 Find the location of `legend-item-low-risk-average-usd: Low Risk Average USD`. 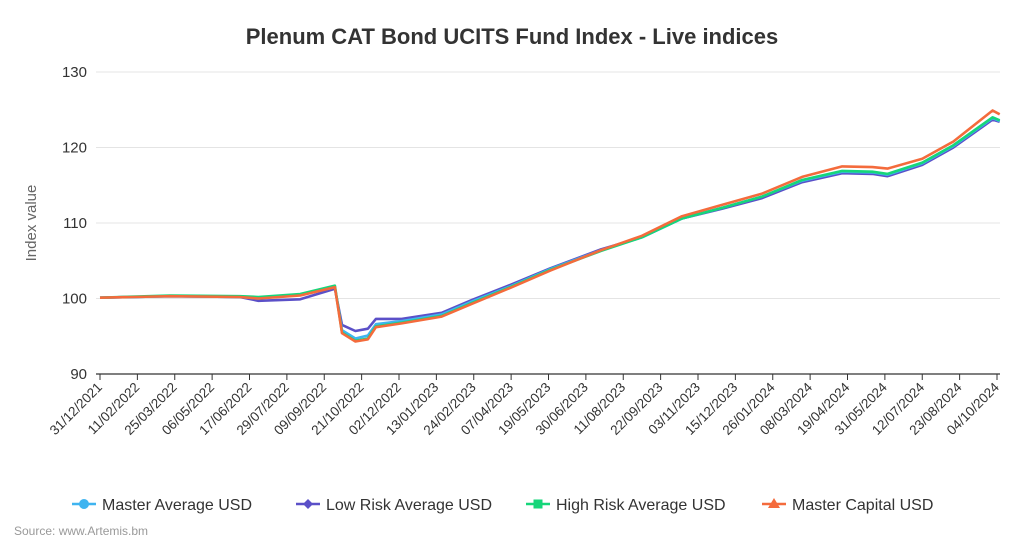

legend-item-low-risk-average-usd: Low Risk Average USD is located at coordinates (394, 505).